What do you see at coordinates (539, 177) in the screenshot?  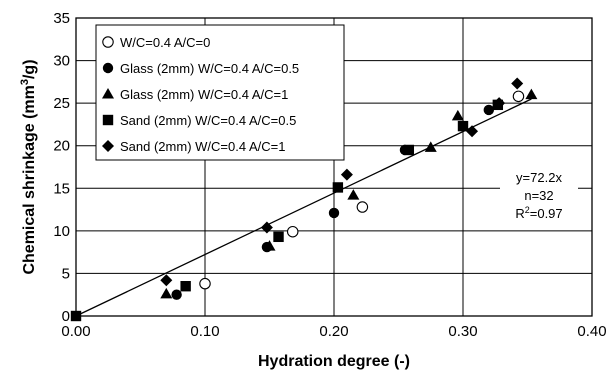 I see `annotation-equation: y=72.2x` at bounding box center [539, 177].